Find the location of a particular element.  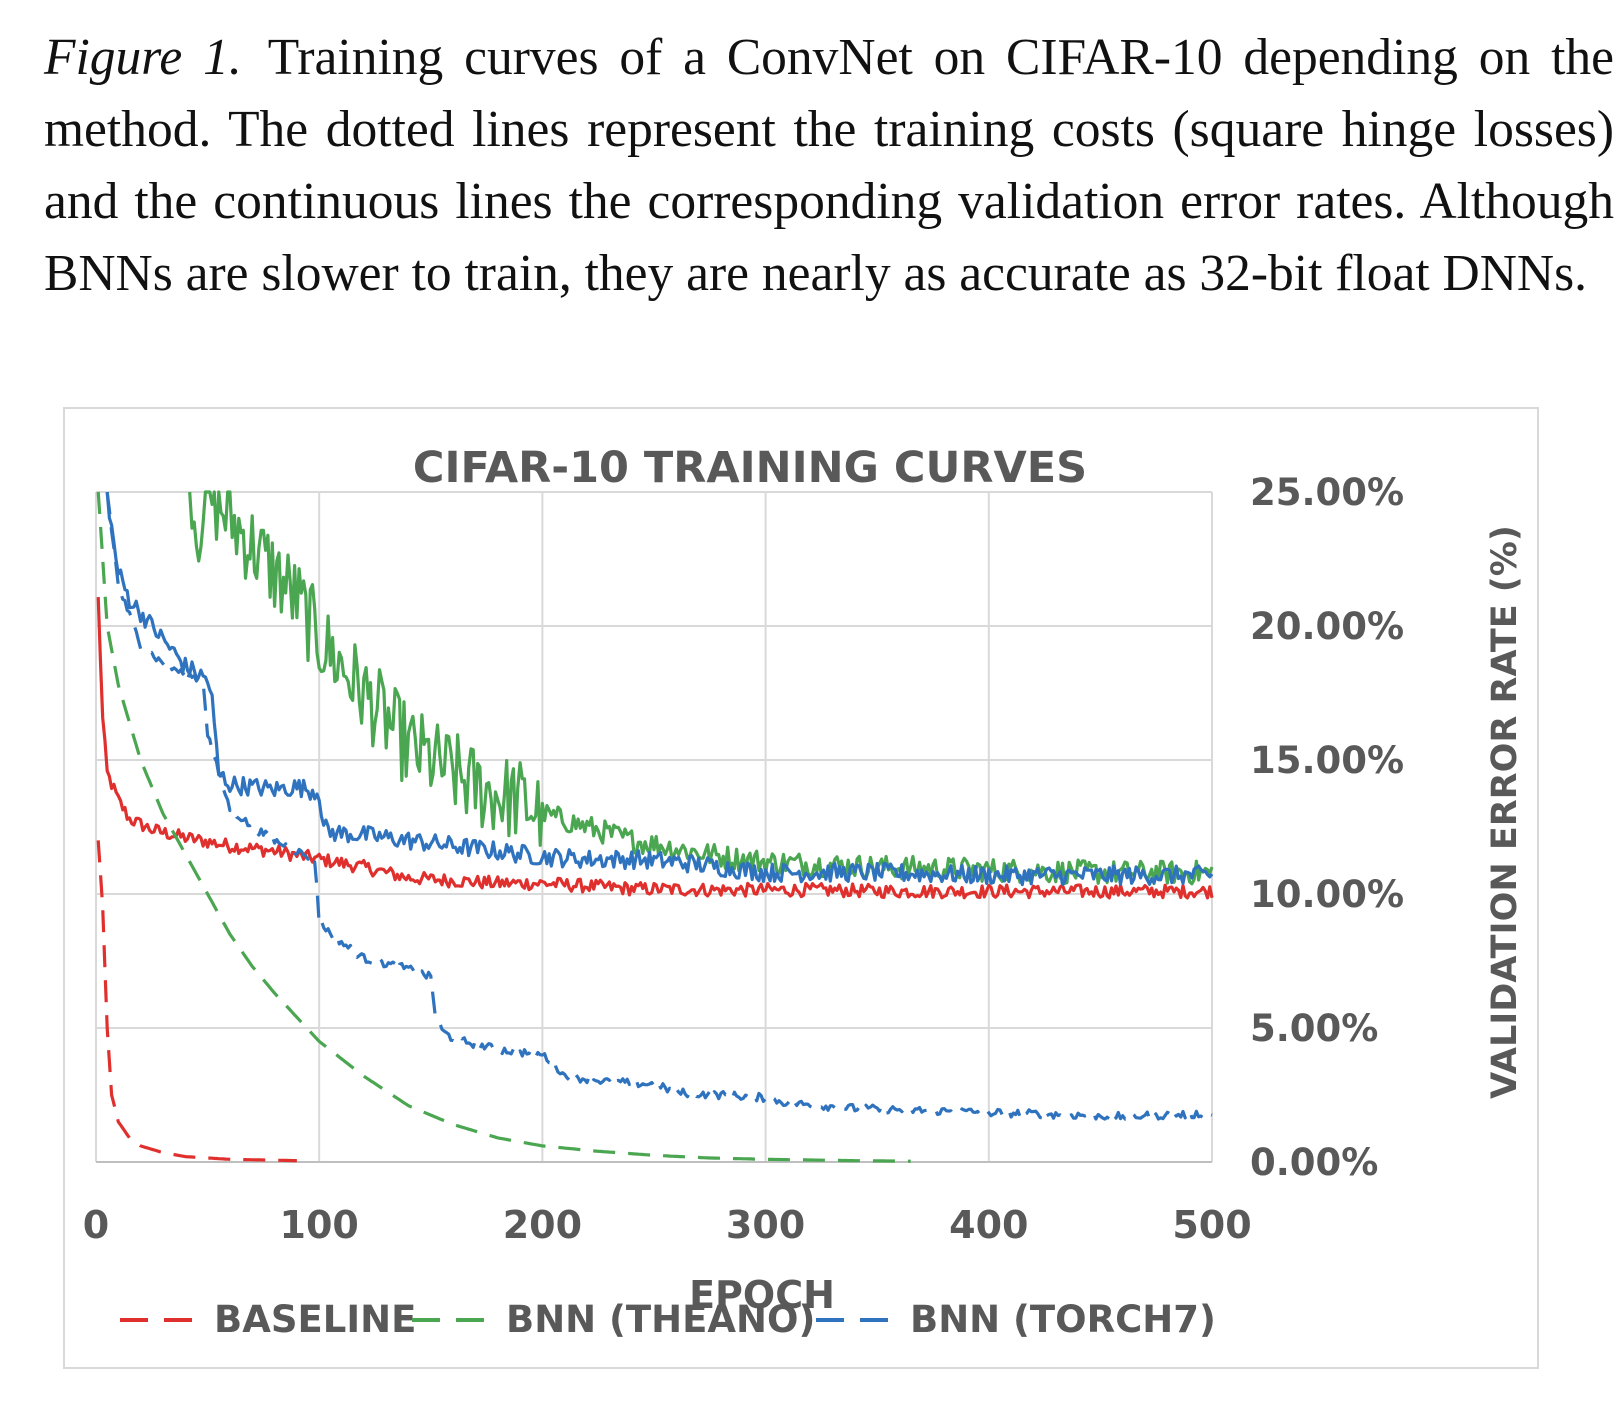

y-axis-label: VALIDATION ERROR RATE (%) is located at coordinates (1505, 812).